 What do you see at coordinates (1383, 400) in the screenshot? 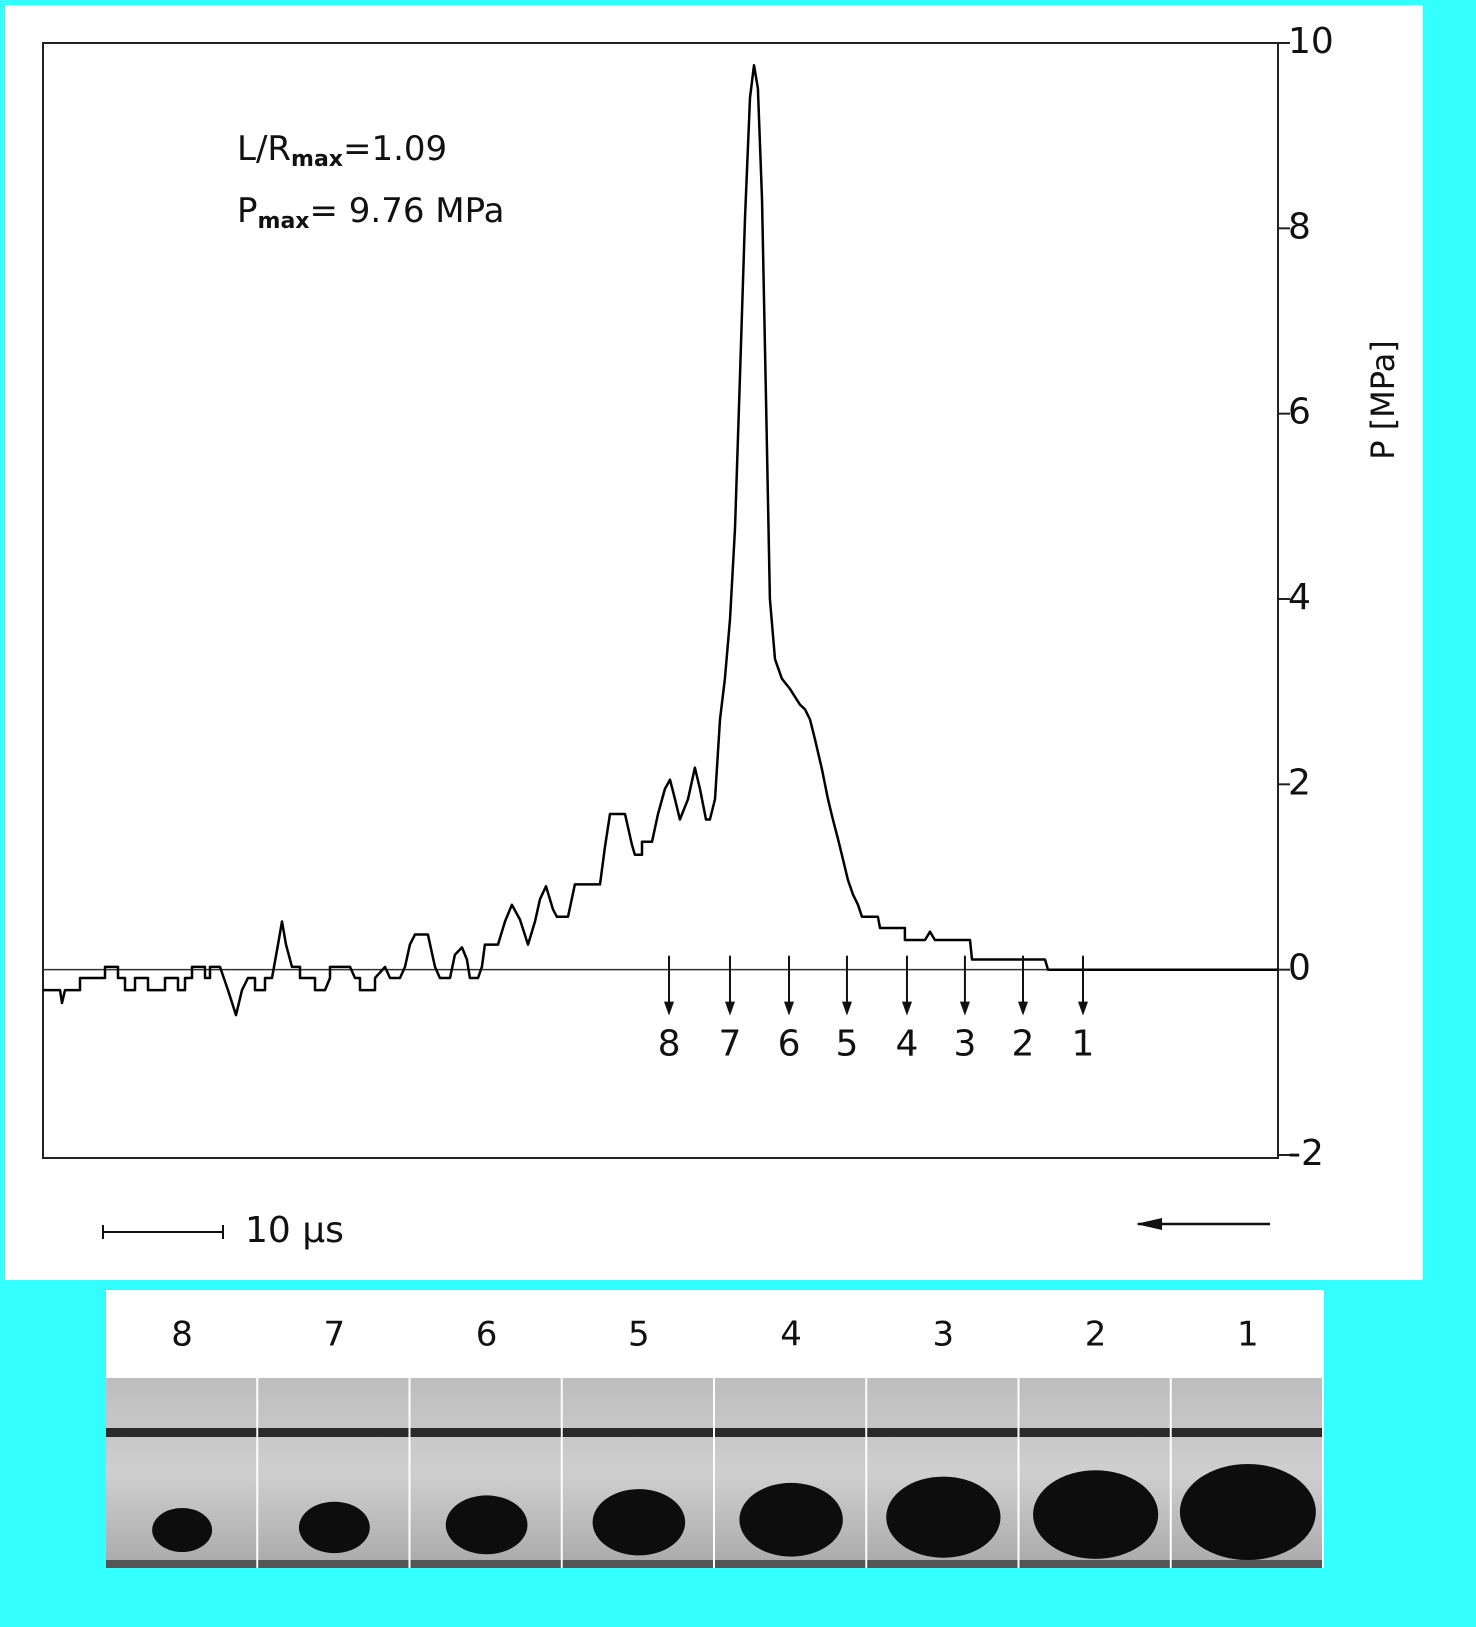
I see `y-axis-label: P [MPa]` at bounding box center [1383, 400].